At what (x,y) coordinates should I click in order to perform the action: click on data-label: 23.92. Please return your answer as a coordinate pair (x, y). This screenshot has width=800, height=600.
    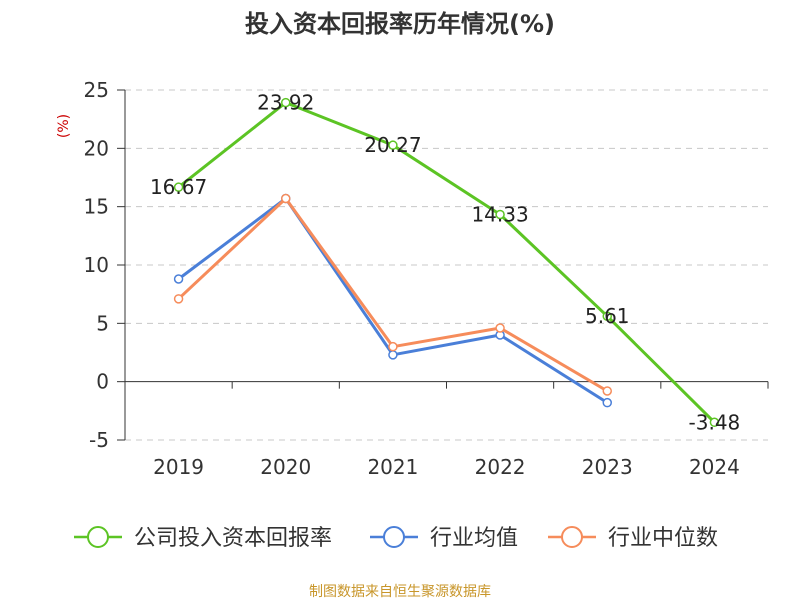
    Looking at the image, I should click on (285, 103).